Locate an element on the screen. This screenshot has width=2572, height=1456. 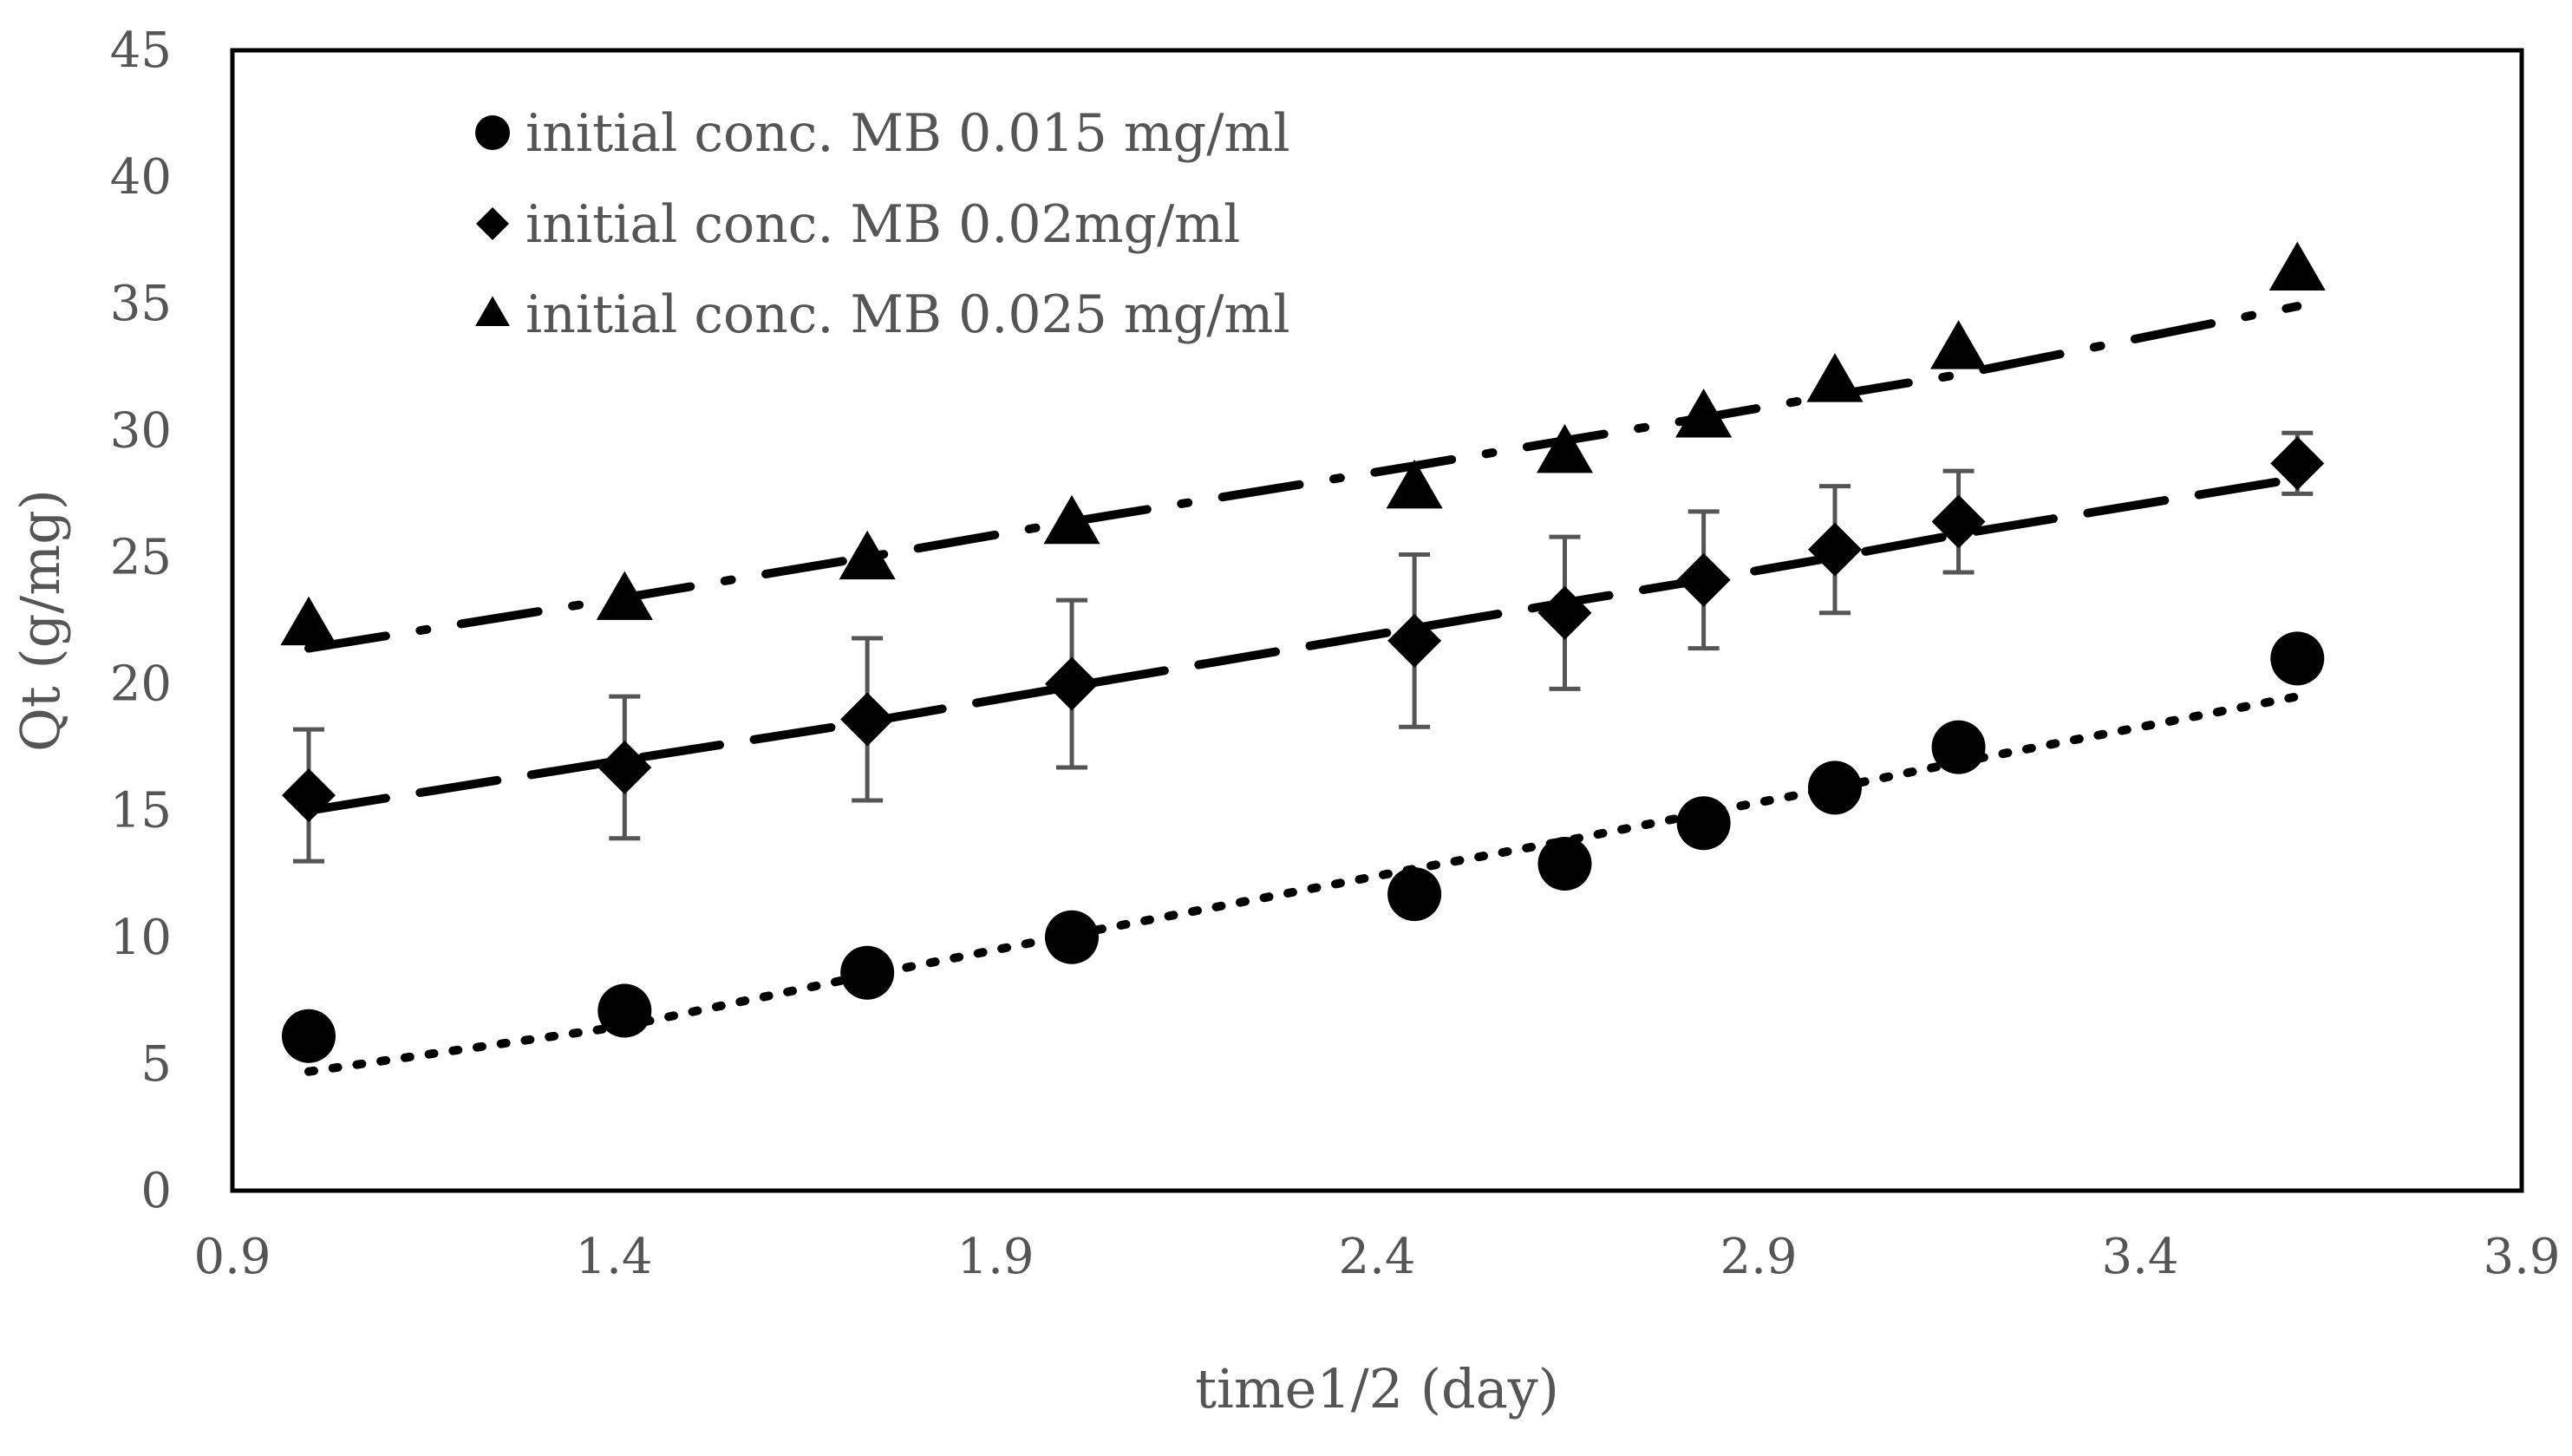
y-axis-title: Qt (g/mg) is located at coordinates (41, 620).